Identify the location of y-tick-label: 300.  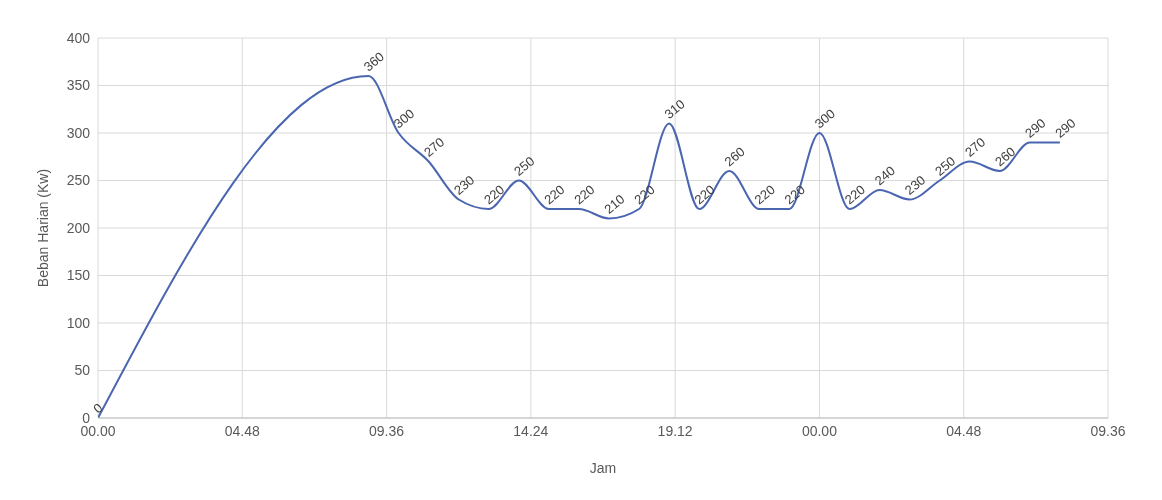
(78, 132).